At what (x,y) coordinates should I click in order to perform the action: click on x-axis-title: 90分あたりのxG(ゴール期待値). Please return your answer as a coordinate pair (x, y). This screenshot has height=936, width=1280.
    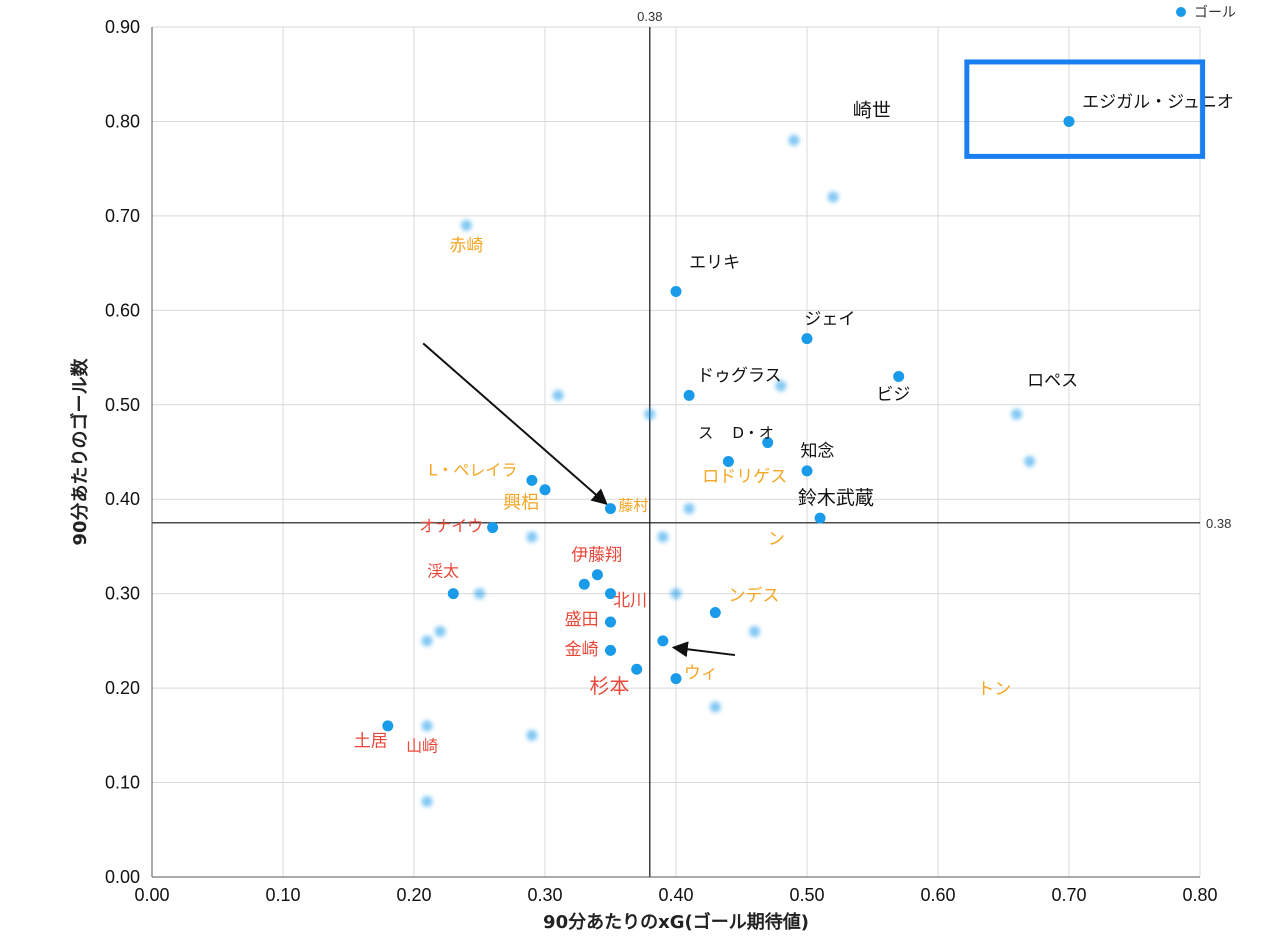
    Looking at the image, I should click on (676, 922).